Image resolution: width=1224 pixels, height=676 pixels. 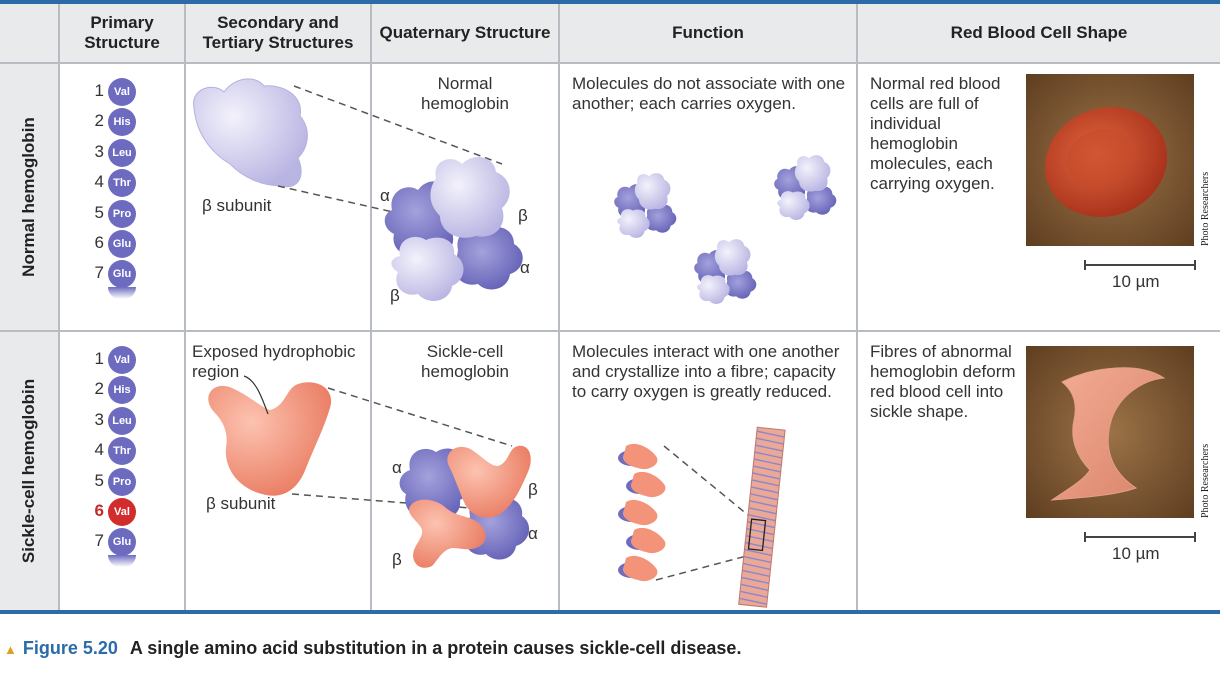 I want to click on header-function: Function, so click(x=708, y=33).